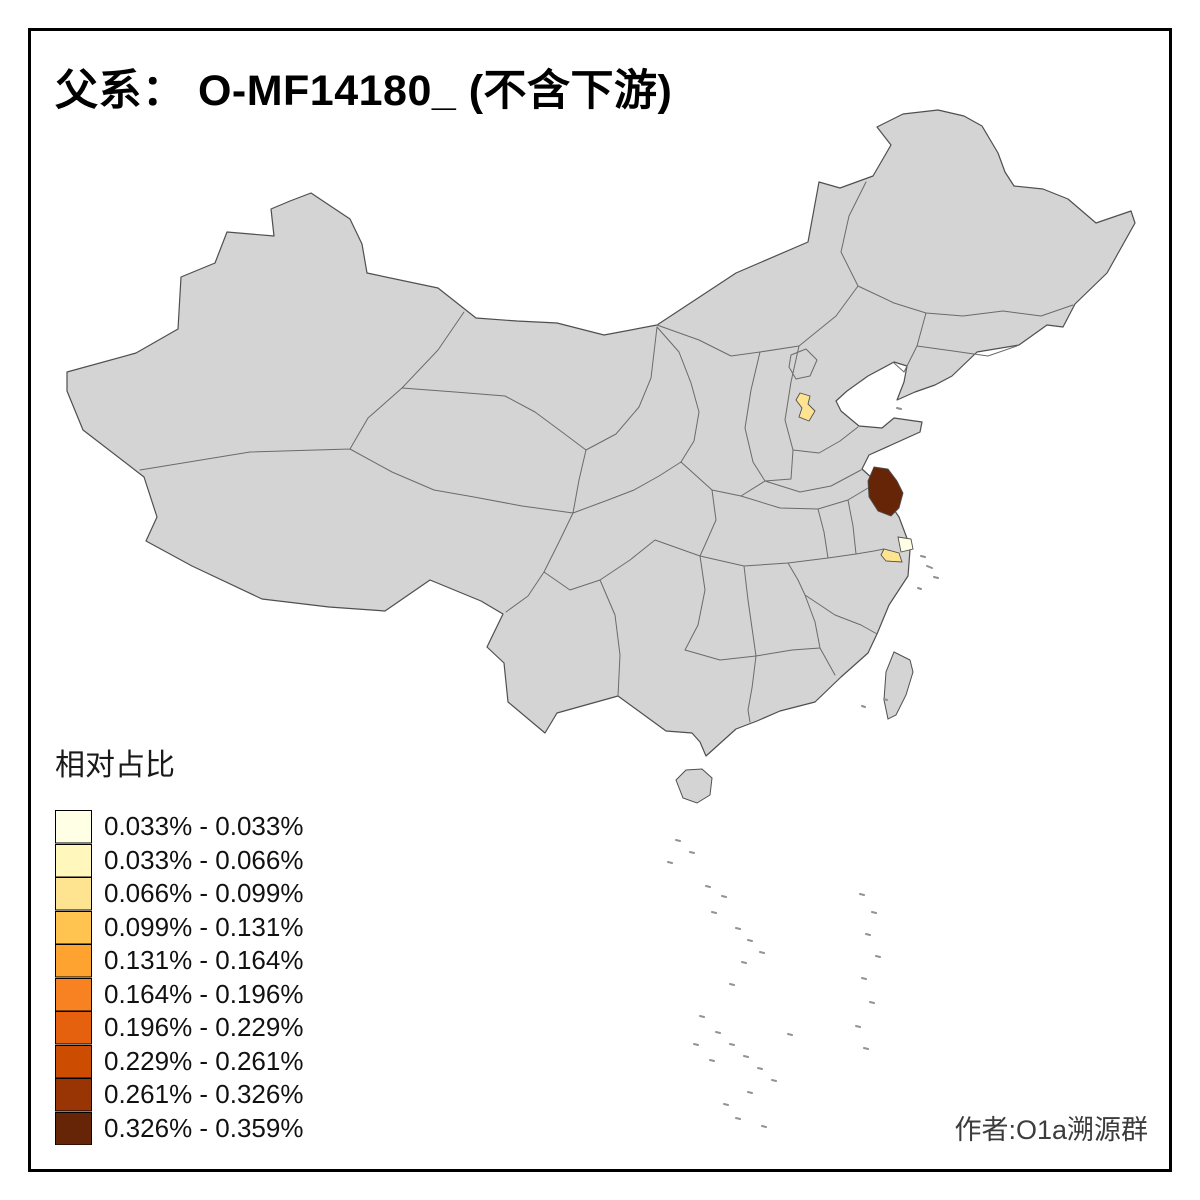 The image size is (1200, 1200). What do you see at coordinates (204, 893) in the screenshot?
I see `legend-label: 0.066% - 0.099%` at bounding box center [204, 893].